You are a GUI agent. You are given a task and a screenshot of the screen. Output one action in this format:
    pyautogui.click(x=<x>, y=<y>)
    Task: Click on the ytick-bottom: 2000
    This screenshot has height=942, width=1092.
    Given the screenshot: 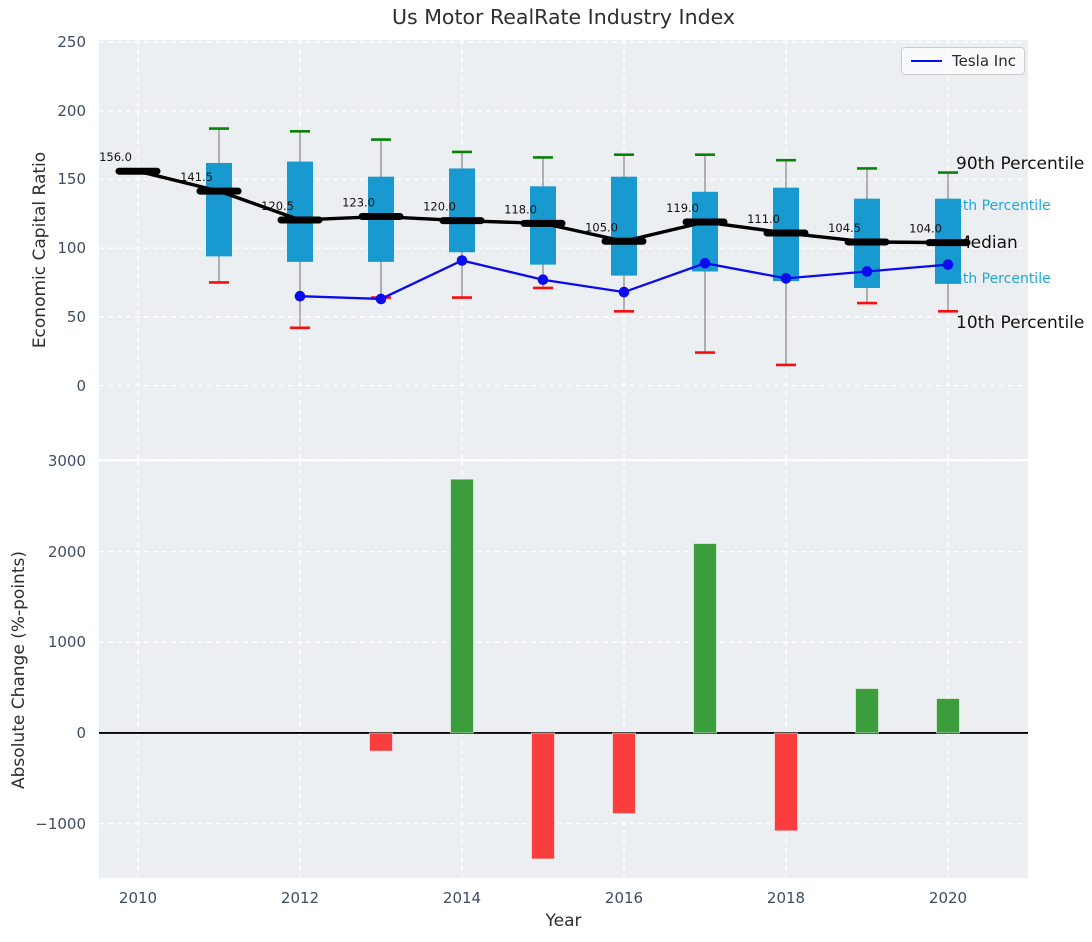 What is the action you would take?
    pyautogui.click(x=66, y=551)
    